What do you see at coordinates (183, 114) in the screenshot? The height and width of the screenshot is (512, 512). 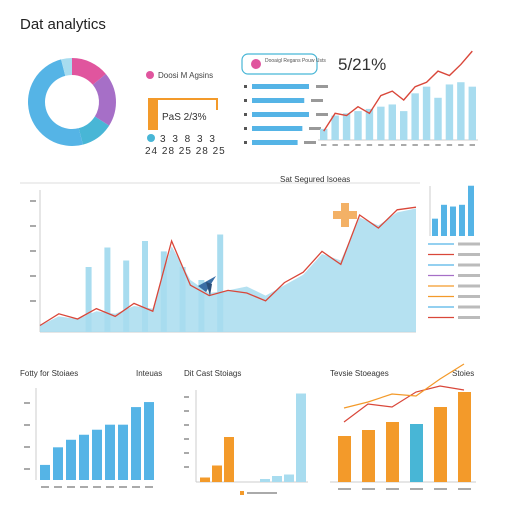 I see `percent-card: PaS 2/3%` at bounding box center [183, 114].